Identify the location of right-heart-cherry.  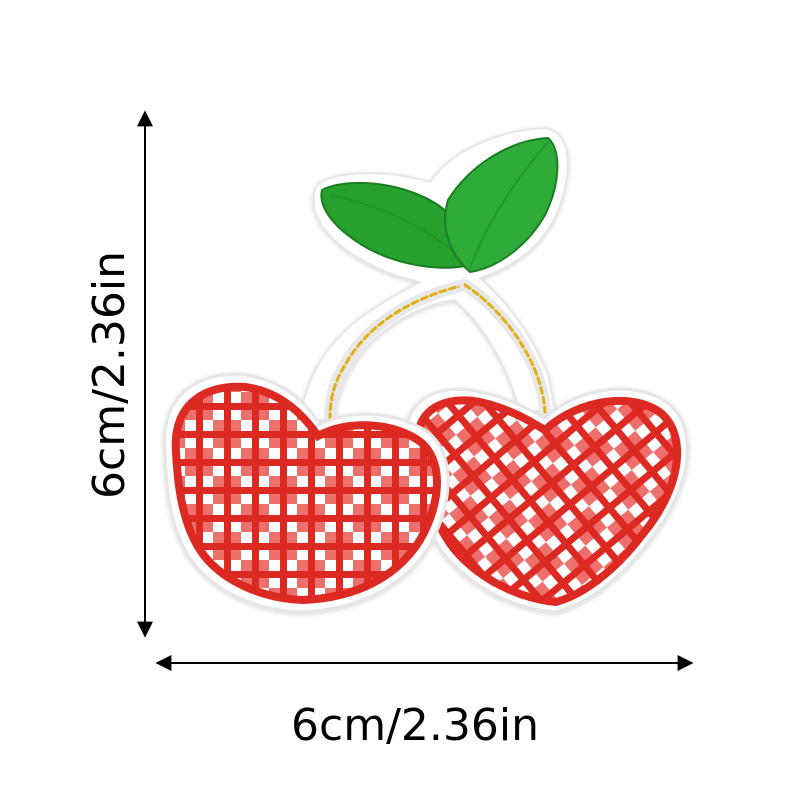
(548, 501).